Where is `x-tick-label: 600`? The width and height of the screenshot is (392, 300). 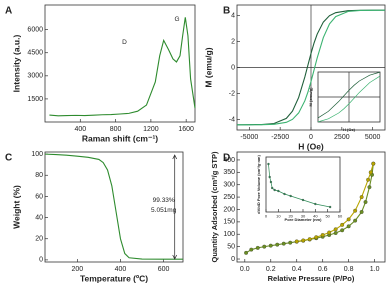 x-tick-label: 600 is located at coordinates (164, 269).